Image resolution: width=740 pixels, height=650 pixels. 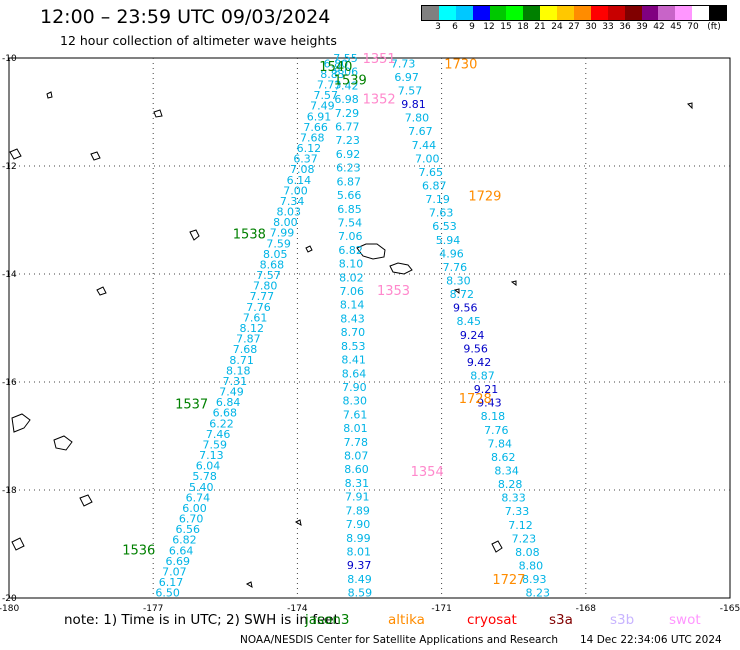 I want to click on wave-height-label: 6.84, so click(x=228, y=402).